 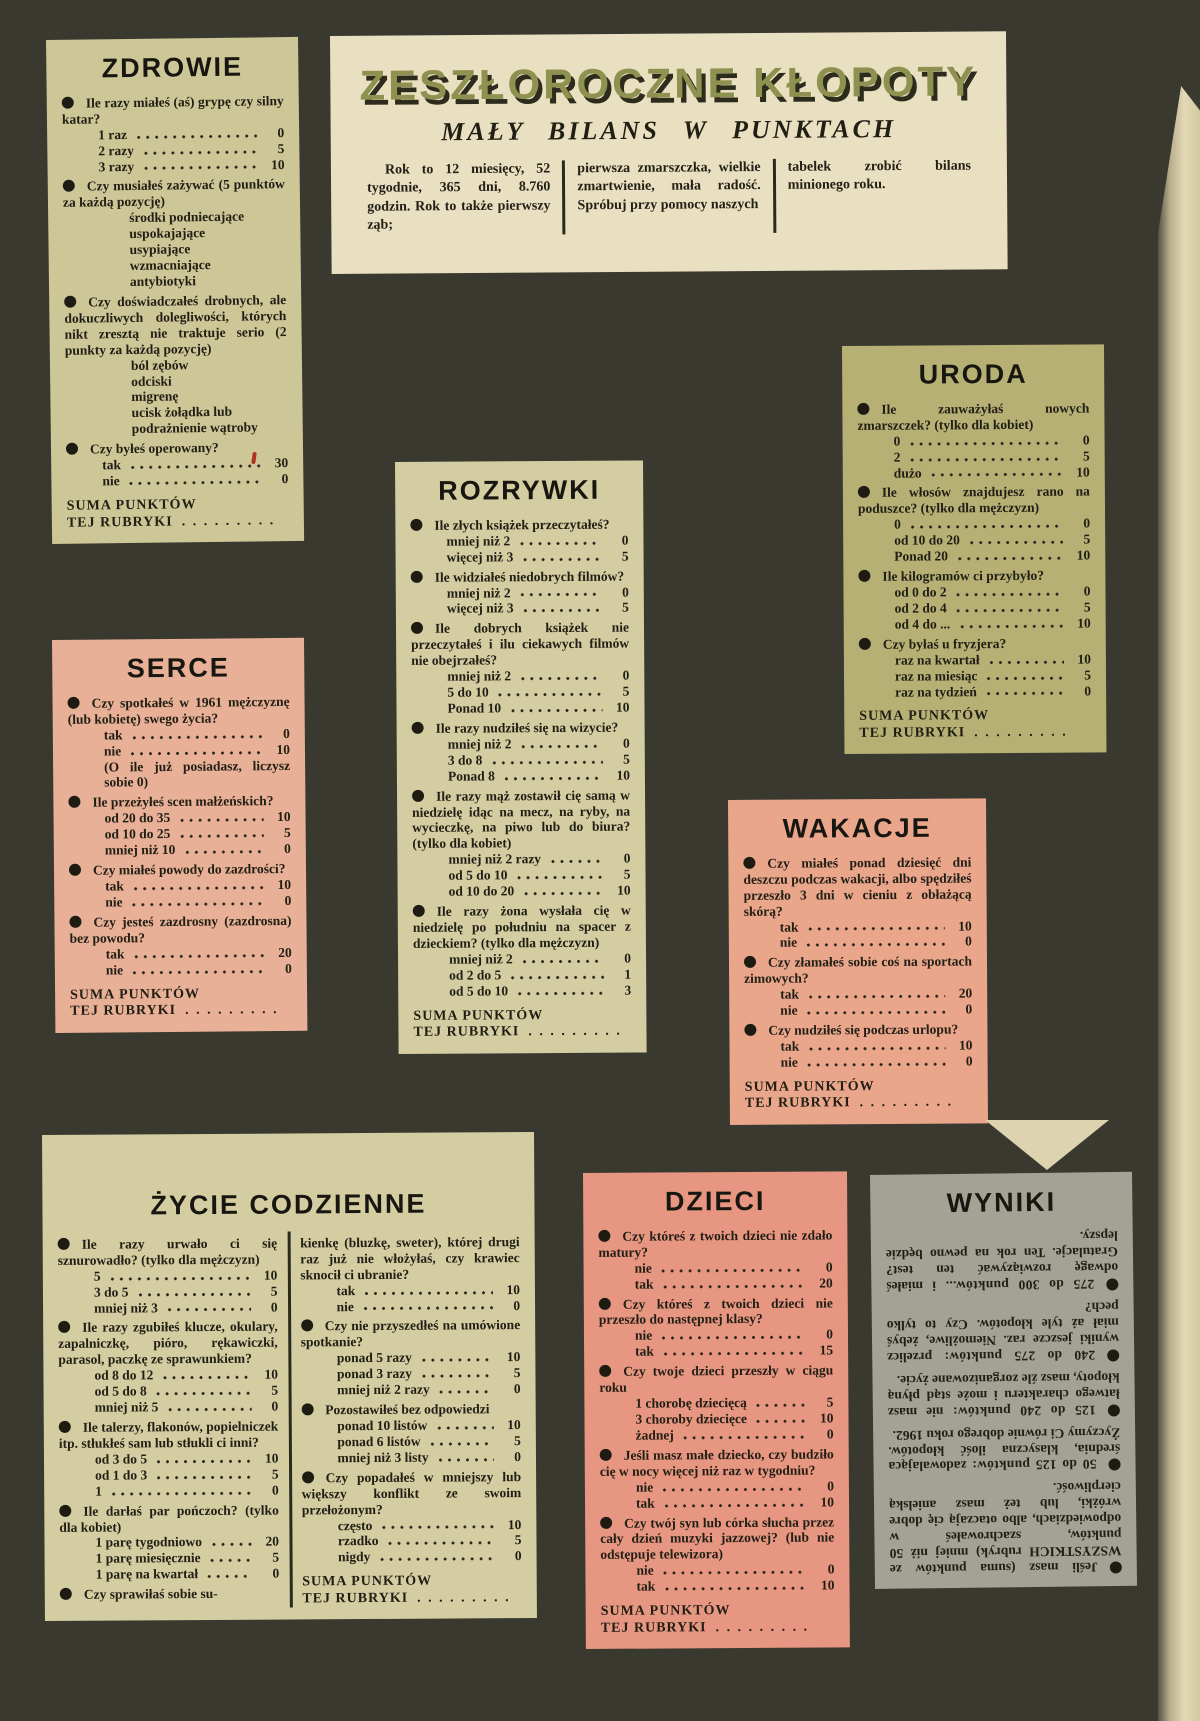 I want to click on question-text: Czy miałeś powody do zazdrości?, so click(x=189, y=869).